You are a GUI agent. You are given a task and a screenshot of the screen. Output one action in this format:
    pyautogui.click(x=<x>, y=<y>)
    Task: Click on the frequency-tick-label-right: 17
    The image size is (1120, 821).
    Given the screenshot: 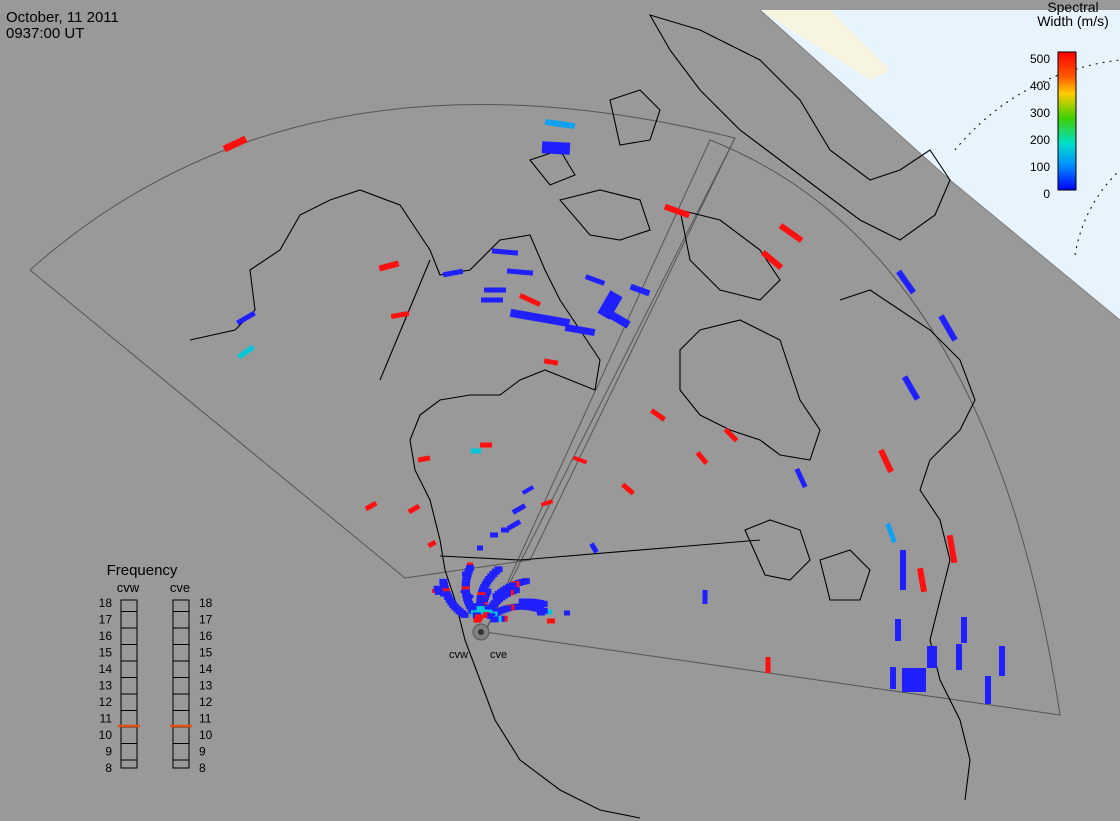 What is the action you would take?
    pyautogui.click(x=206, y=620)
    